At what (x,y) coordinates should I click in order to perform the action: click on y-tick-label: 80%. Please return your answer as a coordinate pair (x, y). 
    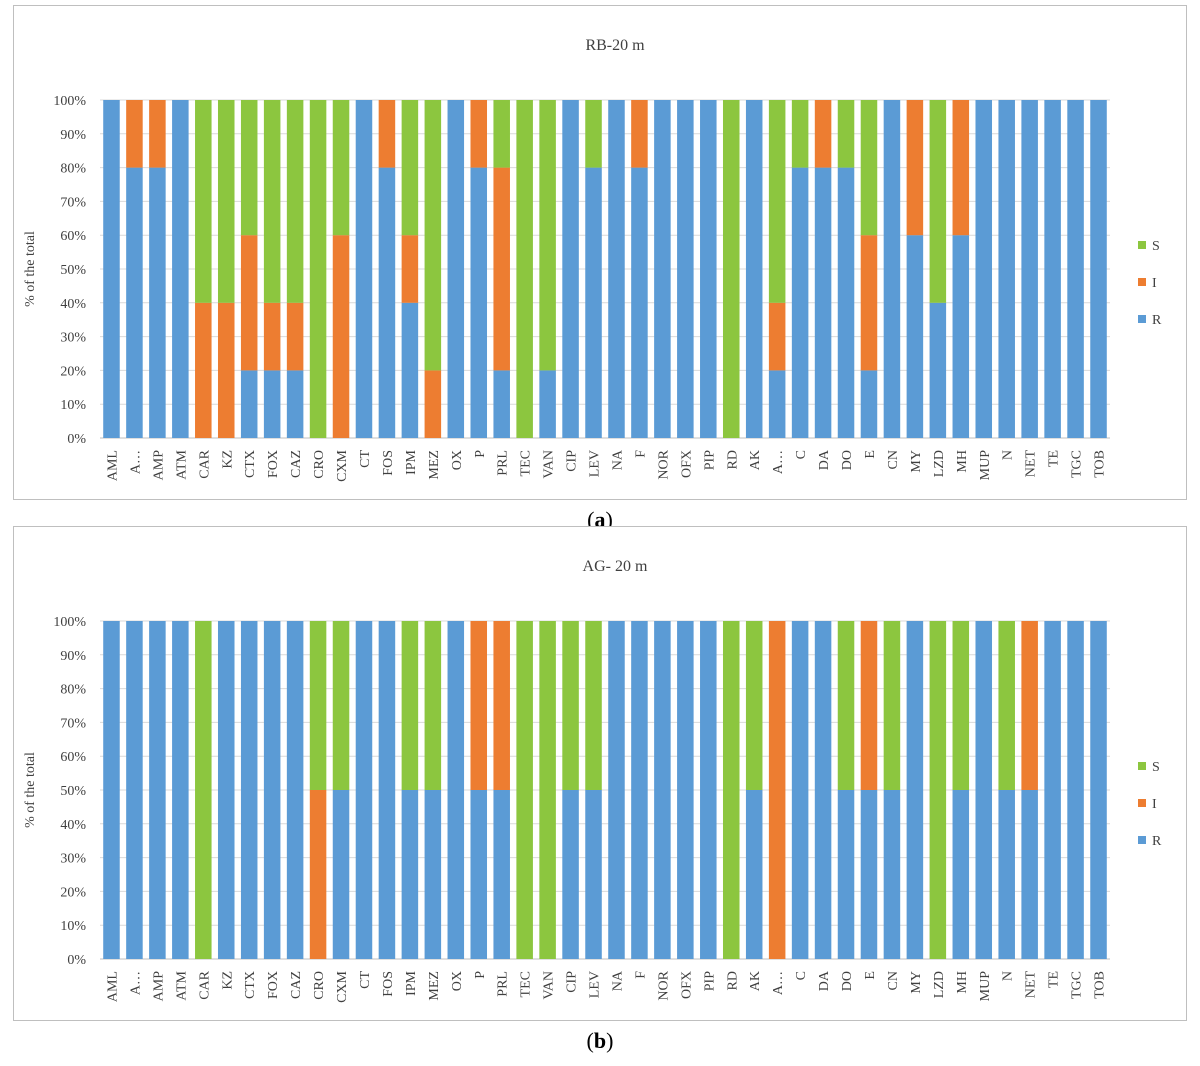
    Looking at the image, I should click on (73, 690).